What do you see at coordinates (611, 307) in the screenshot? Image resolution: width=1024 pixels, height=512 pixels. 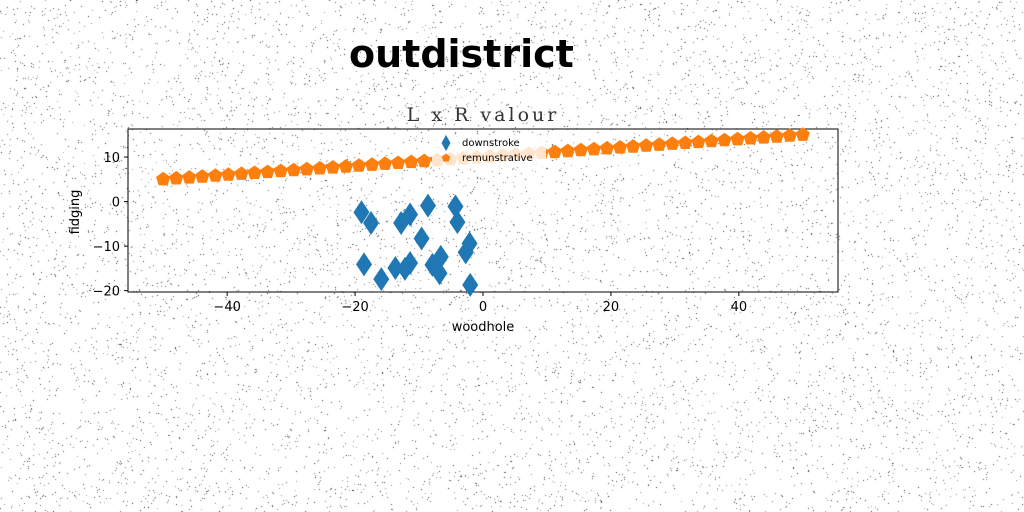 I see `x-tick-label: 20` at bounding box center [611, 307].